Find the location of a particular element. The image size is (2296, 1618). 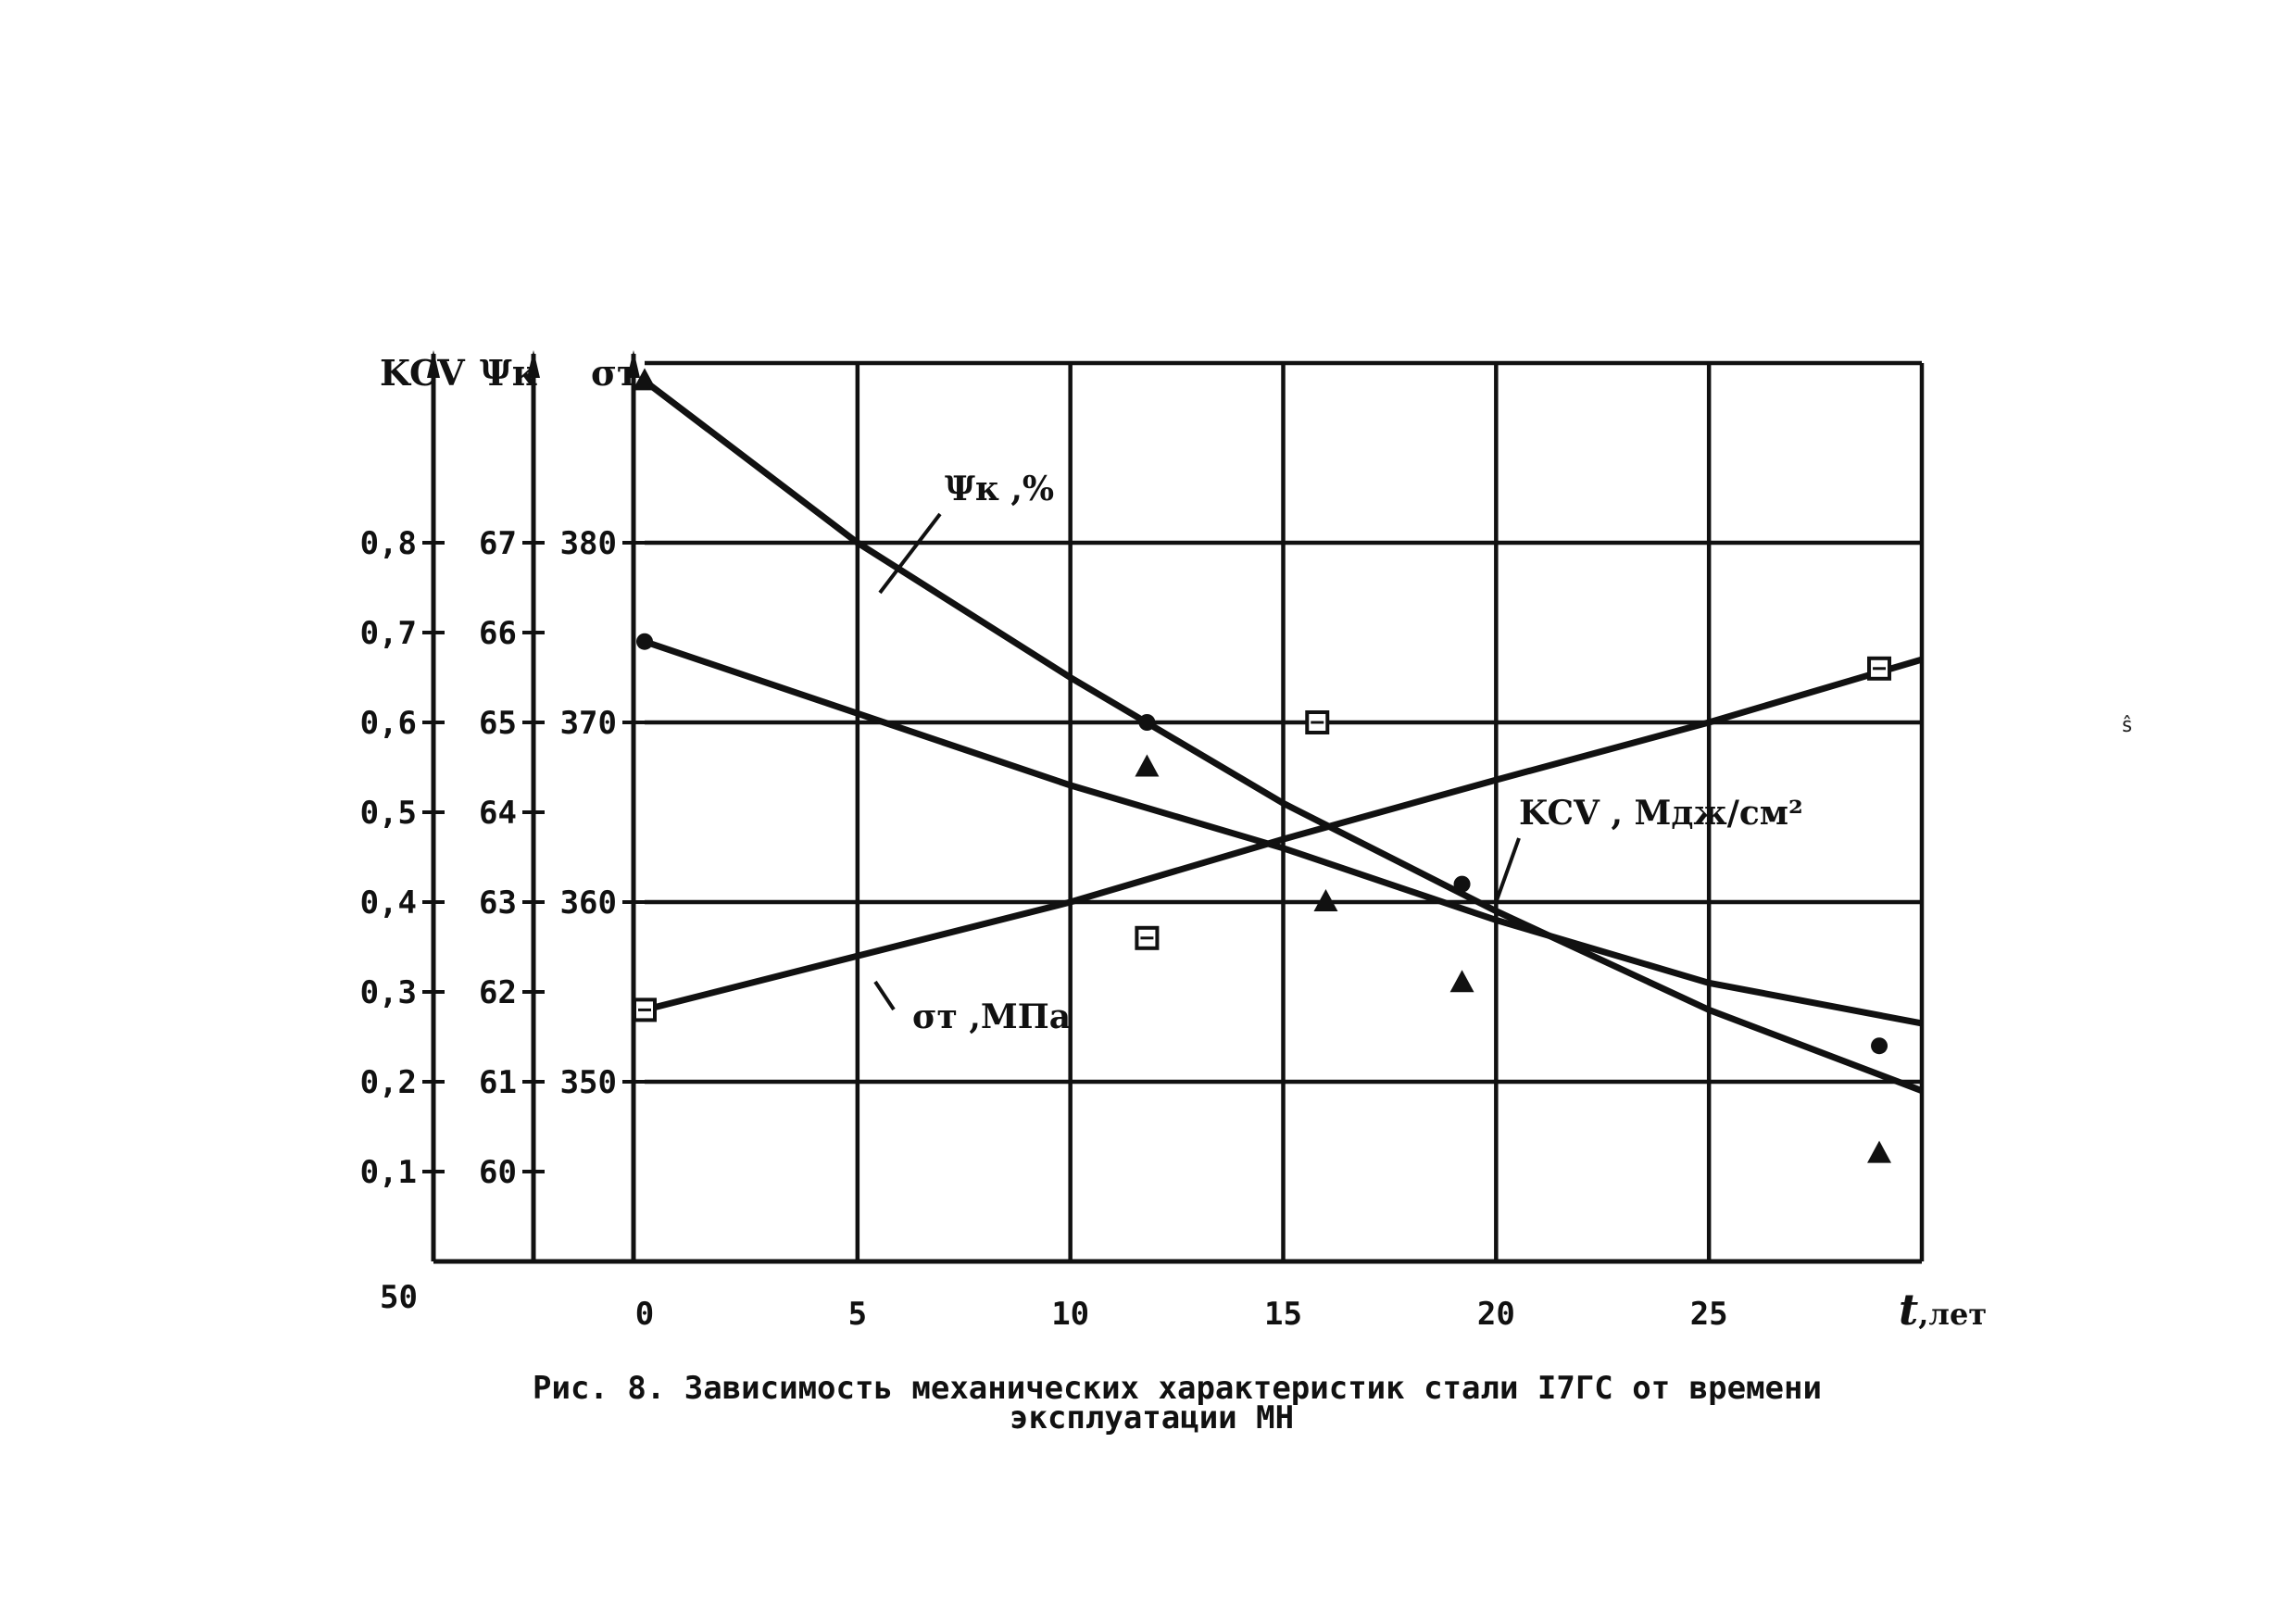

axes is located at coordinates (533, 806).